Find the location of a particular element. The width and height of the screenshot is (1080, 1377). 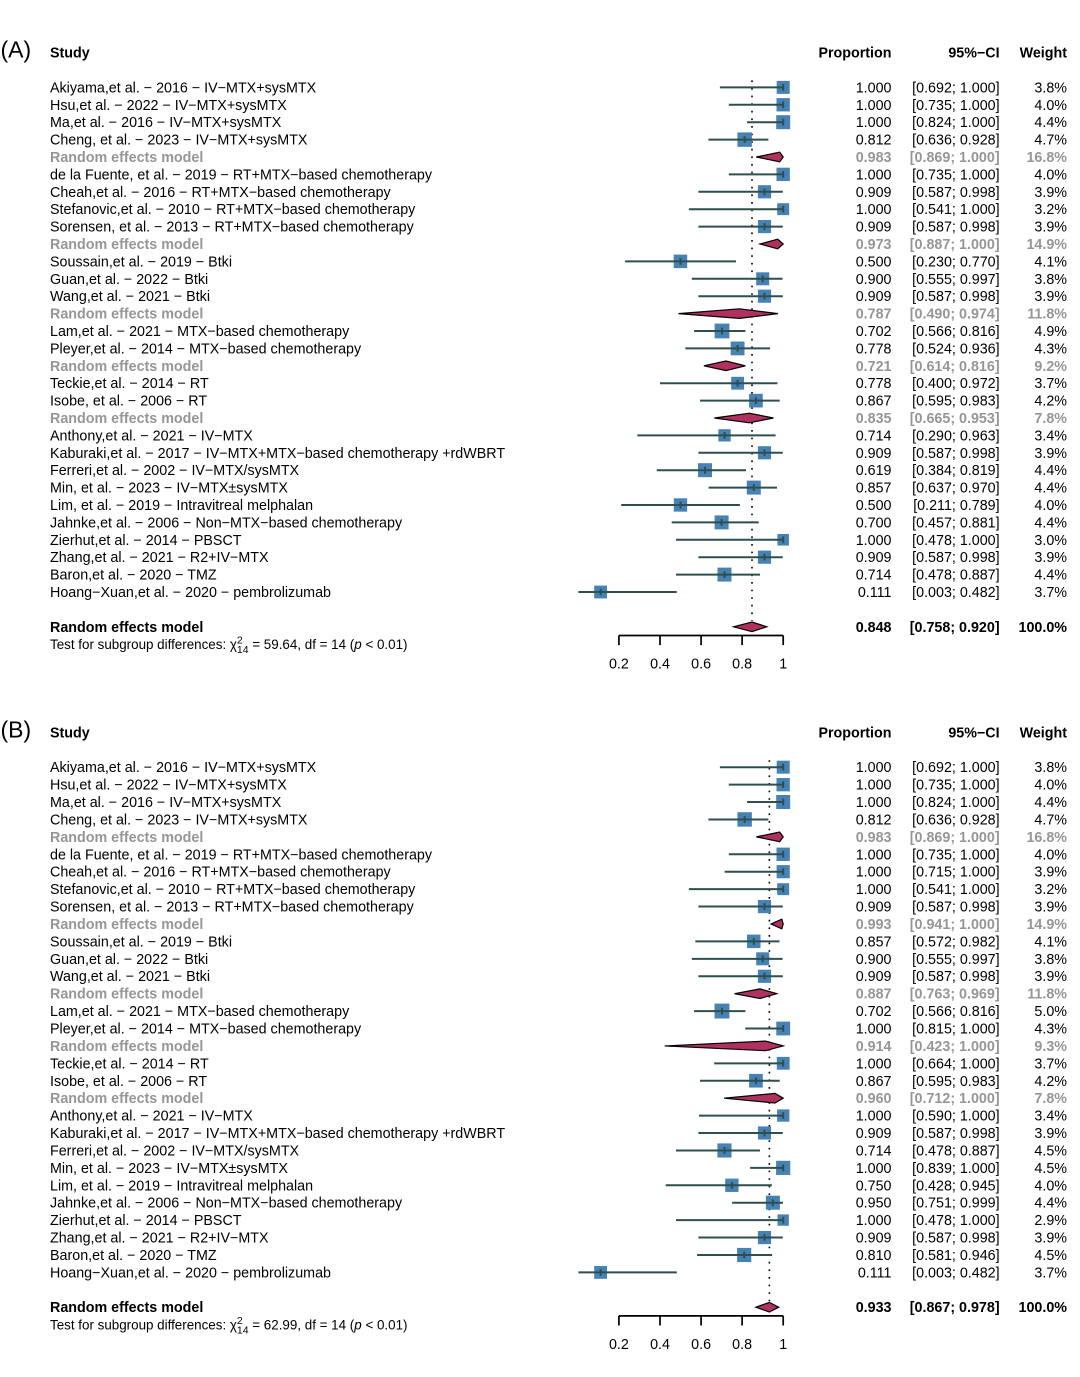

svg-text: [0.581; 0.946] is located at coordinates (955, 1256).